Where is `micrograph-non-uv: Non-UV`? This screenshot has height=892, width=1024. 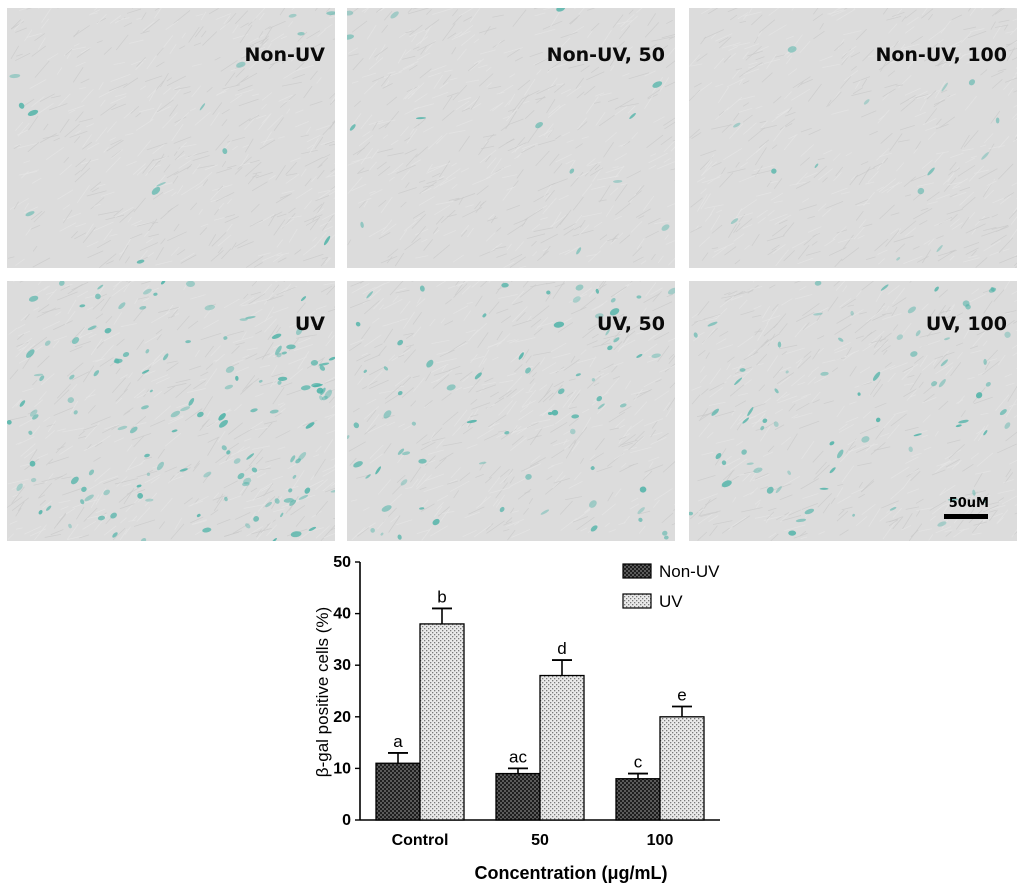
micrograph-non-uv: Non-UV is located at coordinates (171, 138).